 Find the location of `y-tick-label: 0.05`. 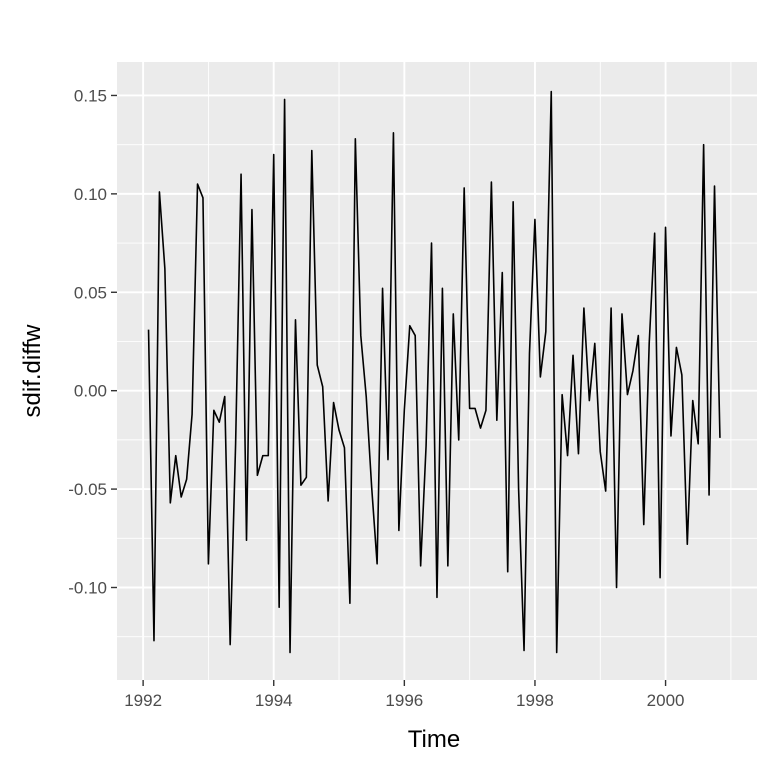

y-tick-label: 0.05 is located at coordinates (90, 292).